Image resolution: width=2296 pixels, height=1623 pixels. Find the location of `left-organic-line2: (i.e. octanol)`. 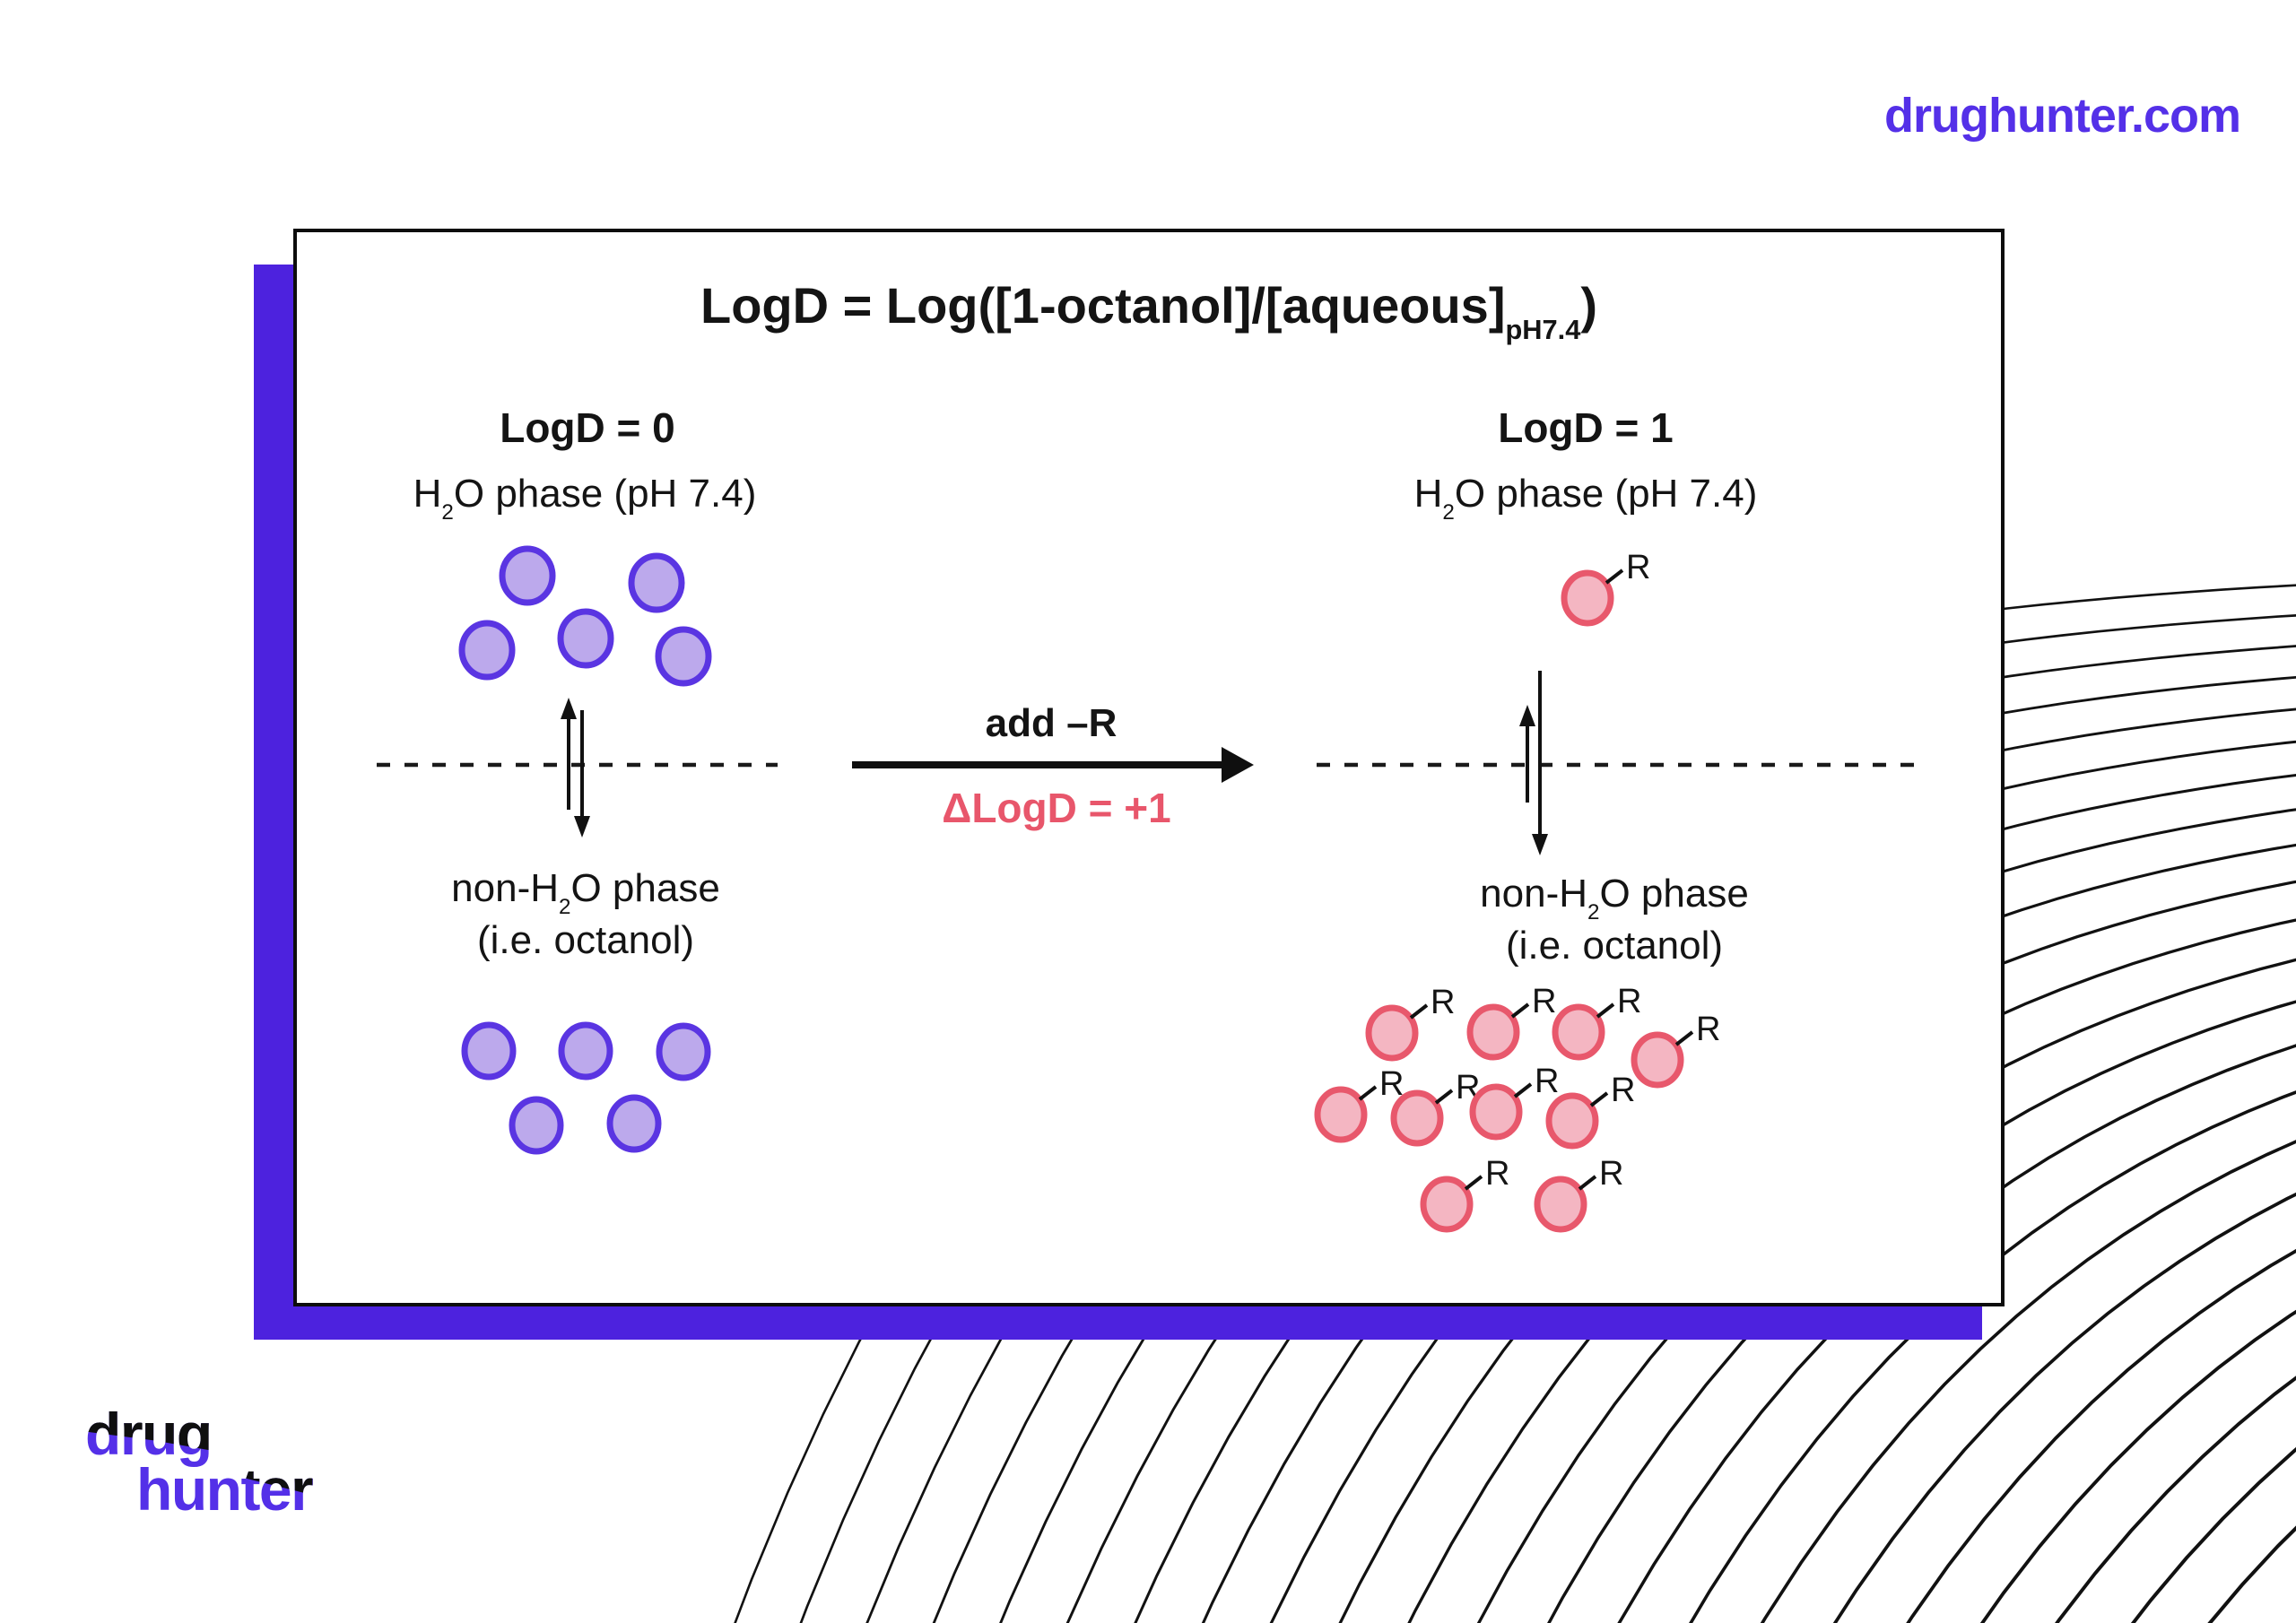

left-organic-line2: (i.e. octanol) is located at coordinates (585, 940).